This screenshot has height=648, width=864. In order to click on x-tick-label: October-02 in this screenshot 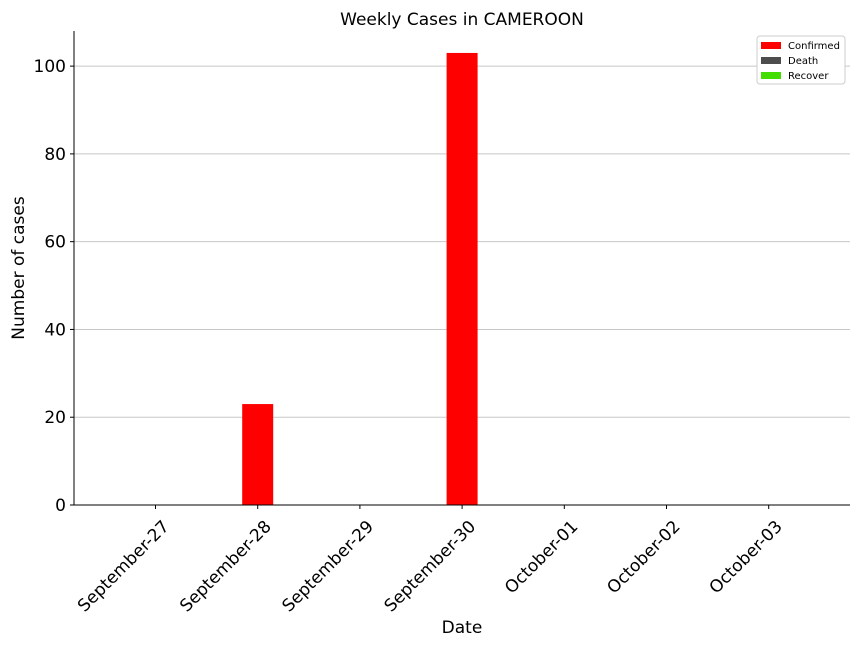, I will do `click(643, 557)`.